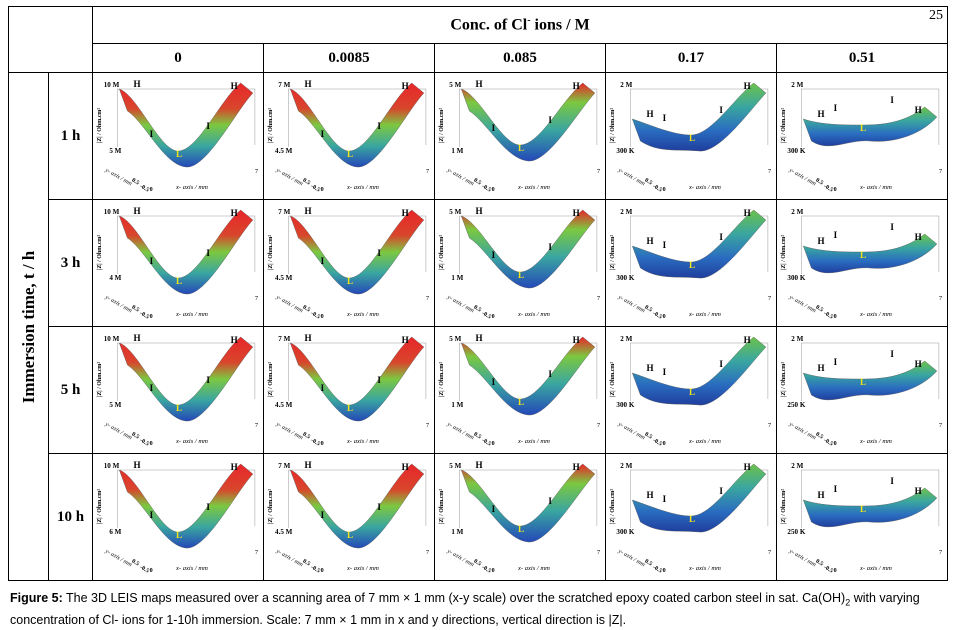 This screenshot has width=957, height=630. Describe the element at coordinates (70, 517) in the screenshot. I see `time-row-3: 10 h` at that location.